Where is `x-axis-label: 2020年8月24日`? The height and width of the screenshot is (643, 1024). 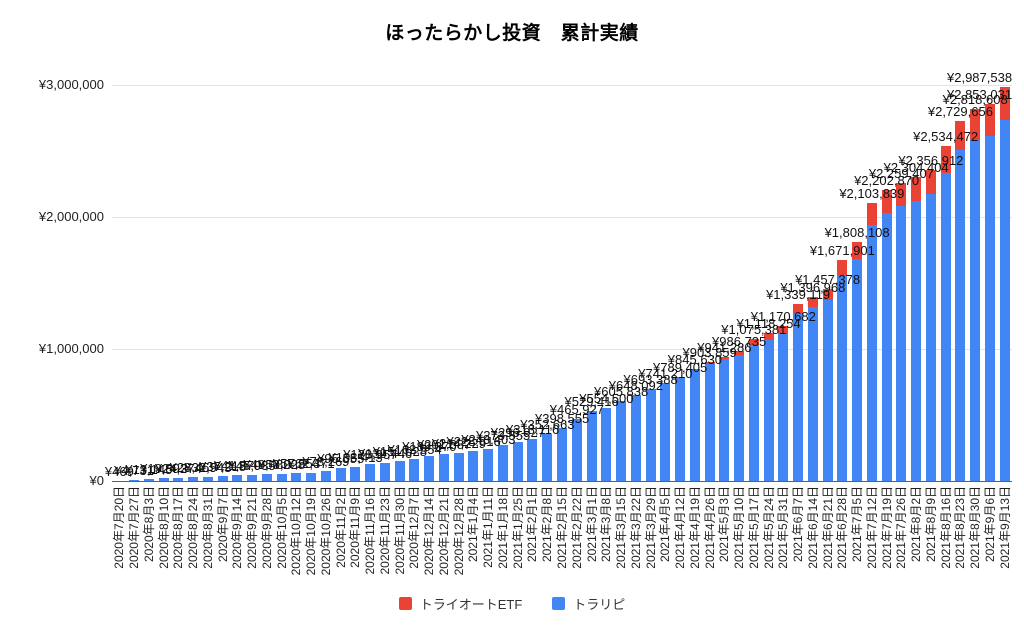
x-axis-label: 2020年8月24日 is located at coordinates (193, 527).